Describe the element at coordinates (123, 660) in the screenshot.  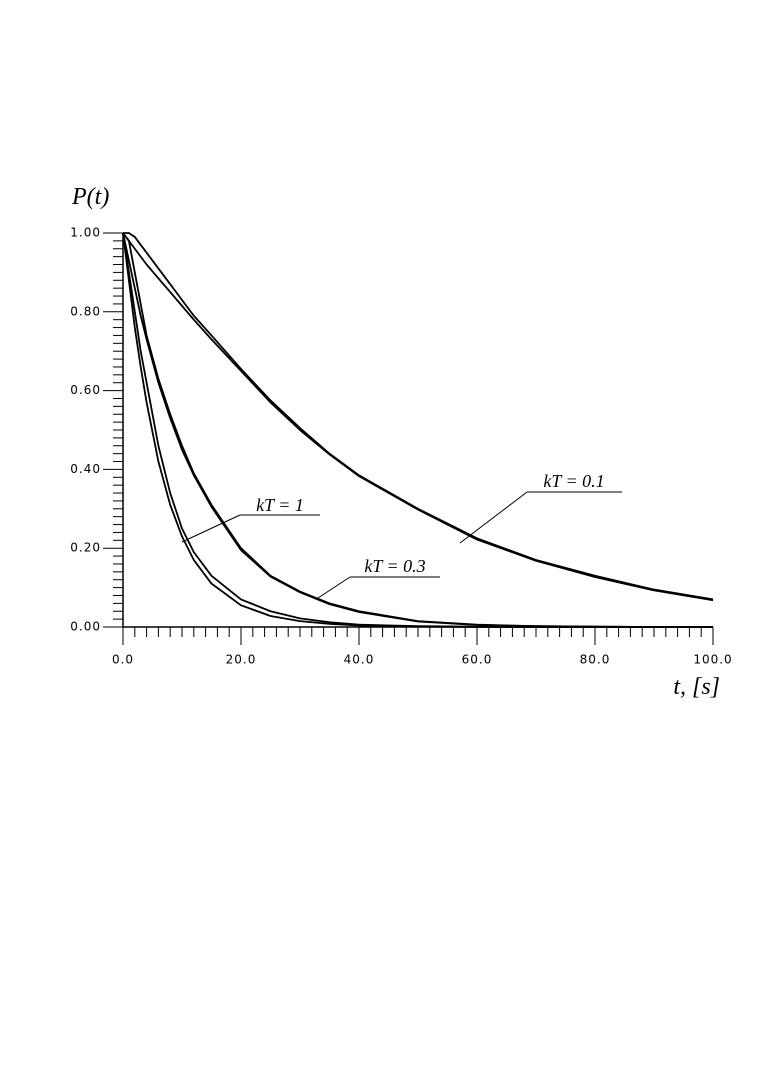
I see `x-tick-label: 0.0` at that location.